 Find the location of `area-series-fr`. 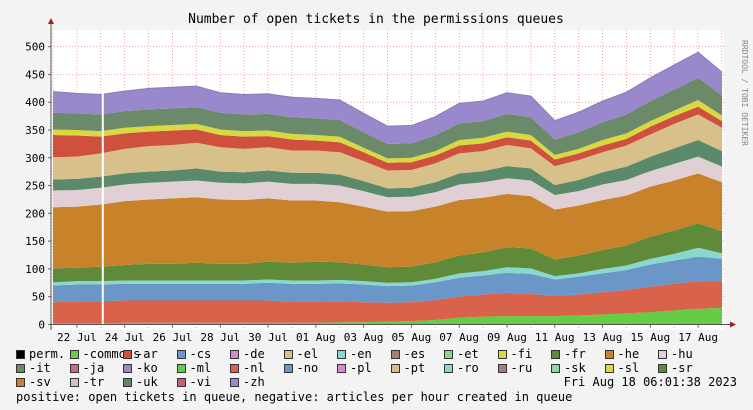

area-series-fr is located at coordinates (387, 253).